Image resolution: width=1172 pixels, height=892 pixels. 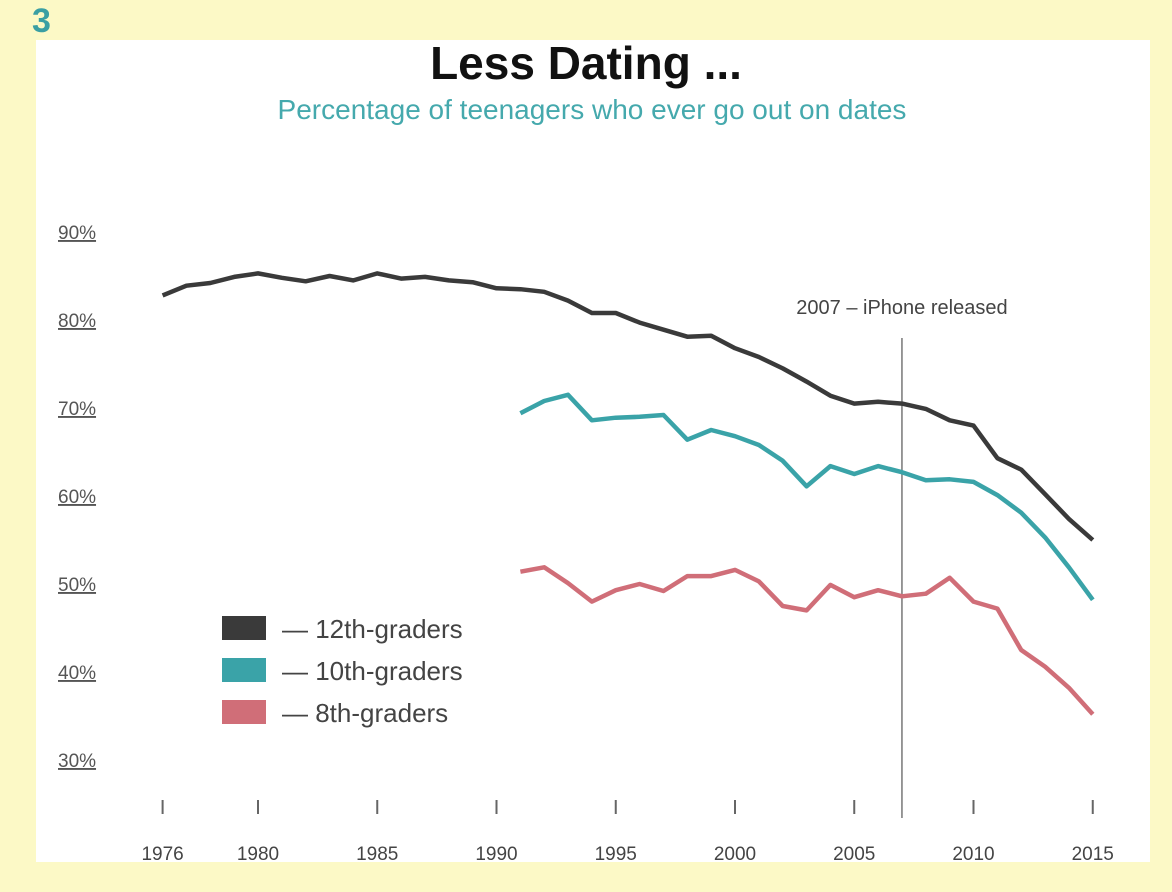 What do you see at coordinates (377, 854) in the screenshot?
I see `x-tick-label: 1985` at bounding box center [377, 854].